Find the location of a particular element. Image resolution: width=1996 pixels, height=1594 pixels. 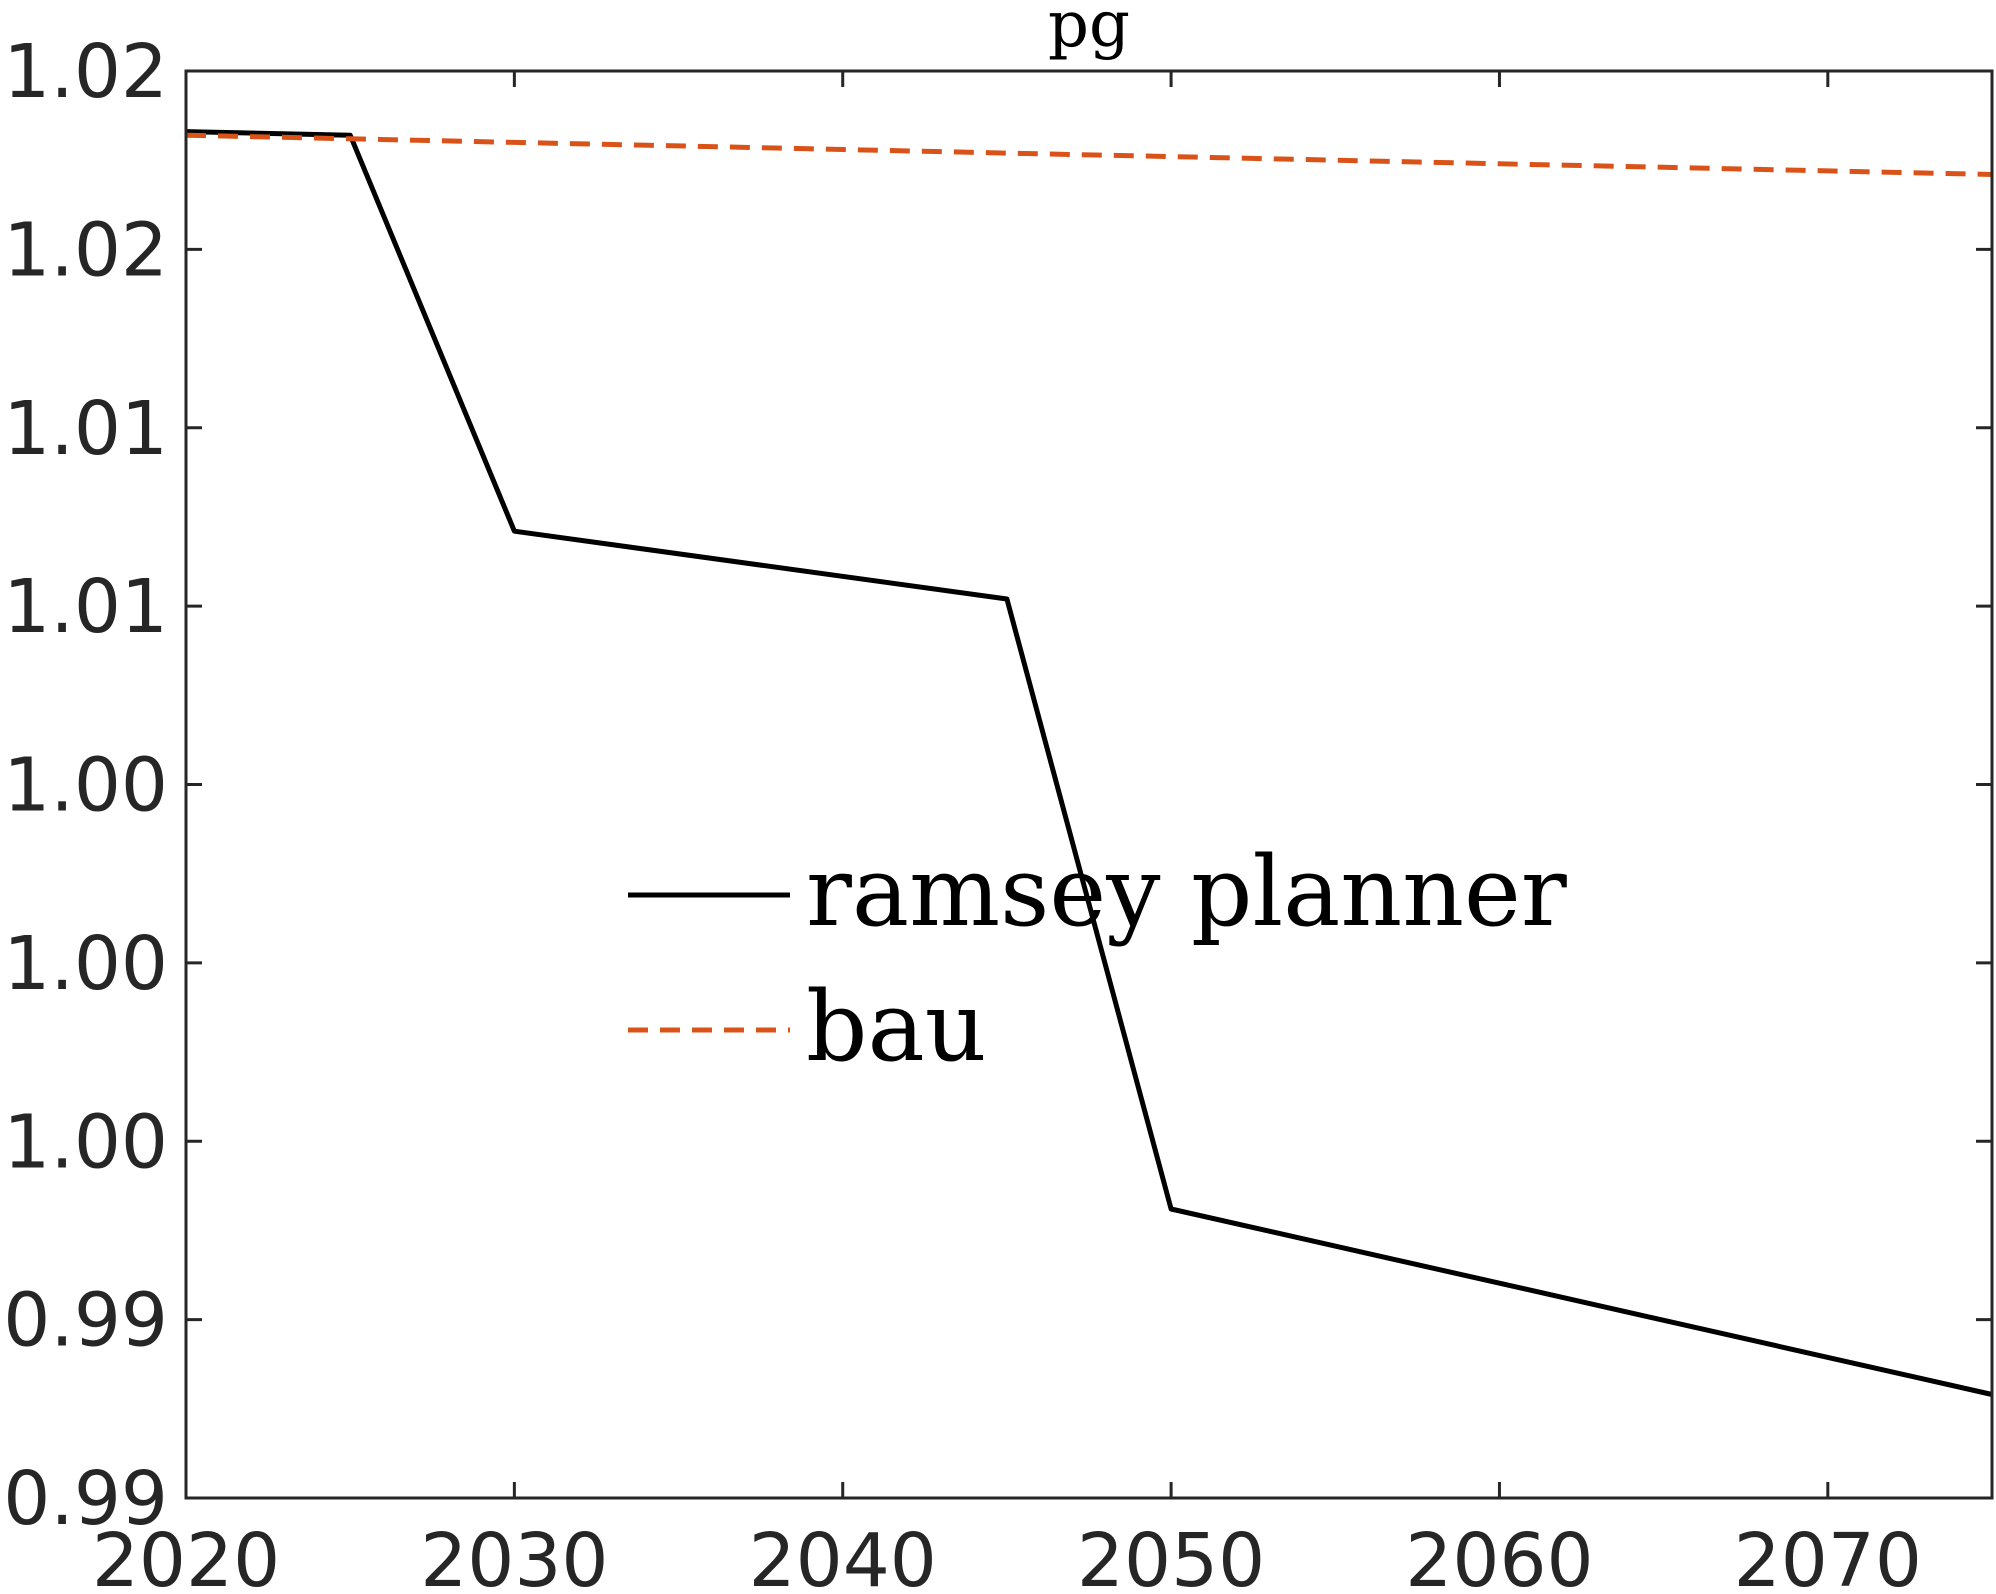

legend: ramsey planner bau is located at coordinates (1097, 959).